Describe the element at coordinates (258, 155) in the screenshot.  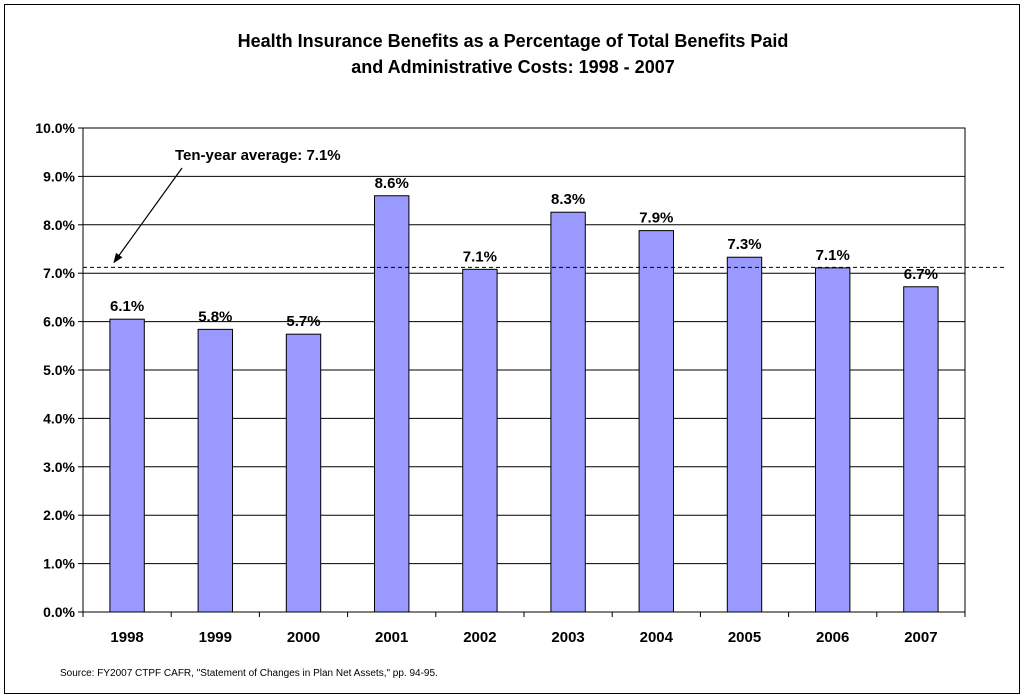
I see `average-annotation: Ten-year average: 7.1%` at that location.